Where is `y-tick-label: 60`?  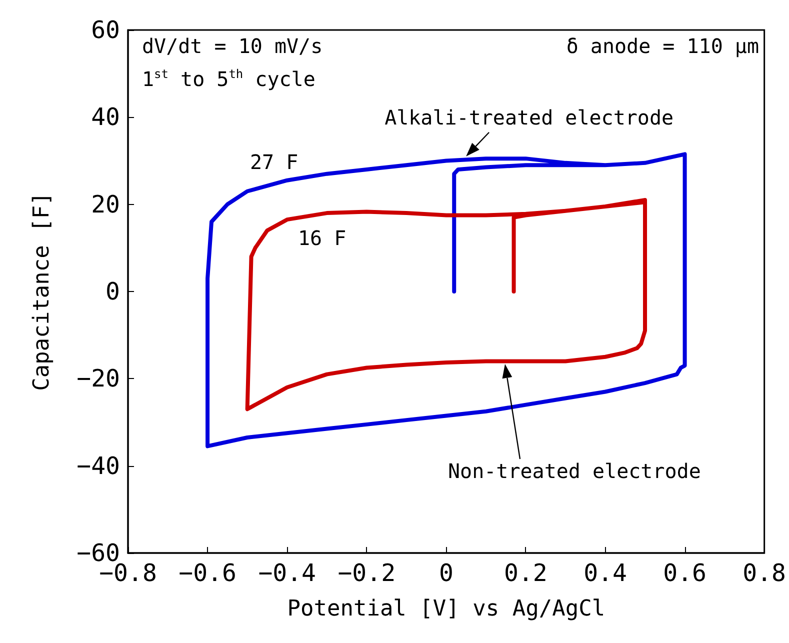 y-tick-label: 60 is located at coordinates (105, 30).